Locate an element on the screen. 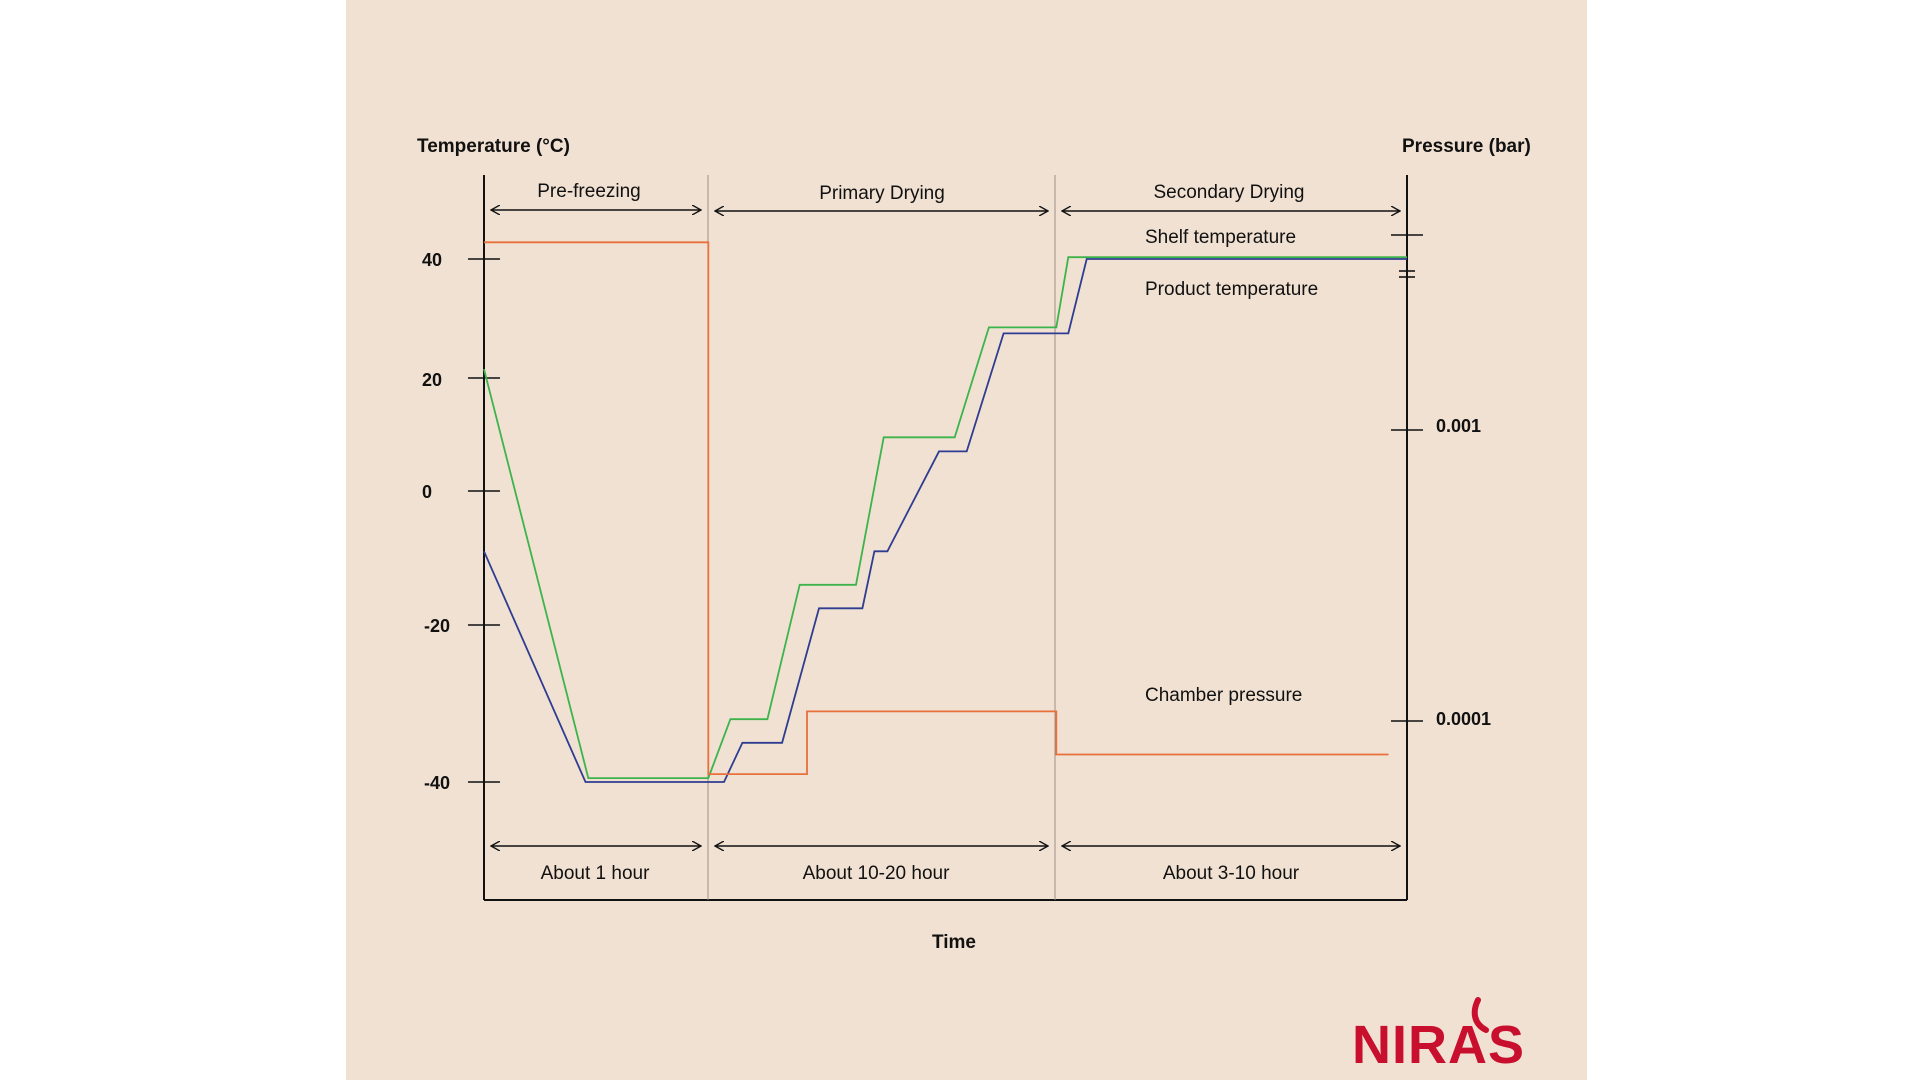 The width and height of the screenshot is (1920, 1080). left-tick-label: -40 is located at coordinates (437, 783).